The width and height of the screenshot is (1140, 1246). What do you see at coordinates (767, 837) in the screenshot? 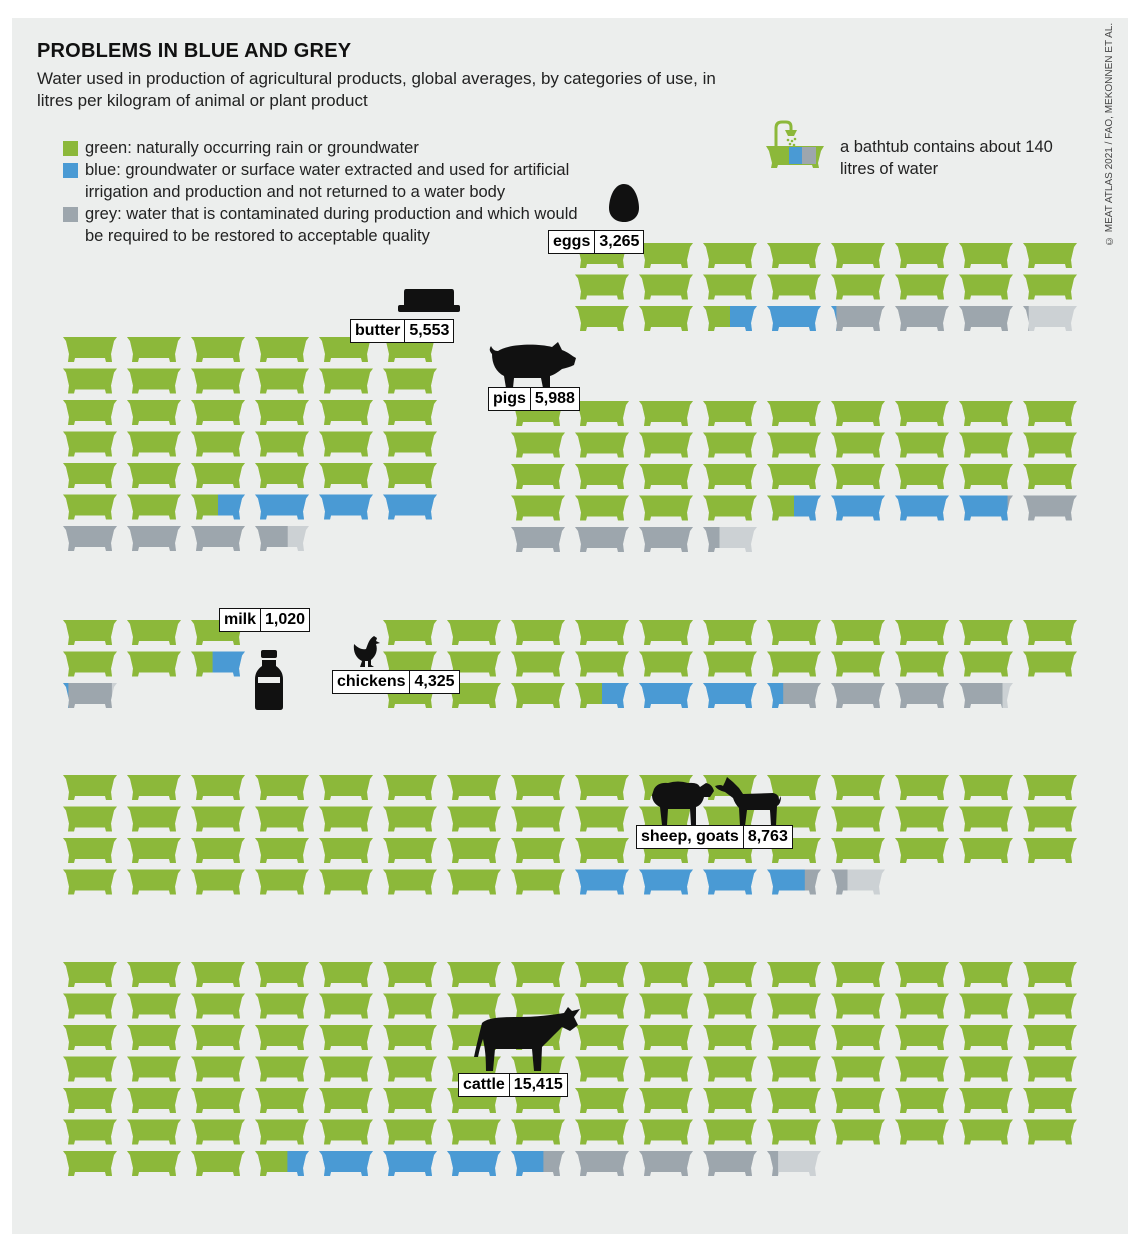
I see `label-sheep-goats-value: 8,763` at bounding box center [767, 837].